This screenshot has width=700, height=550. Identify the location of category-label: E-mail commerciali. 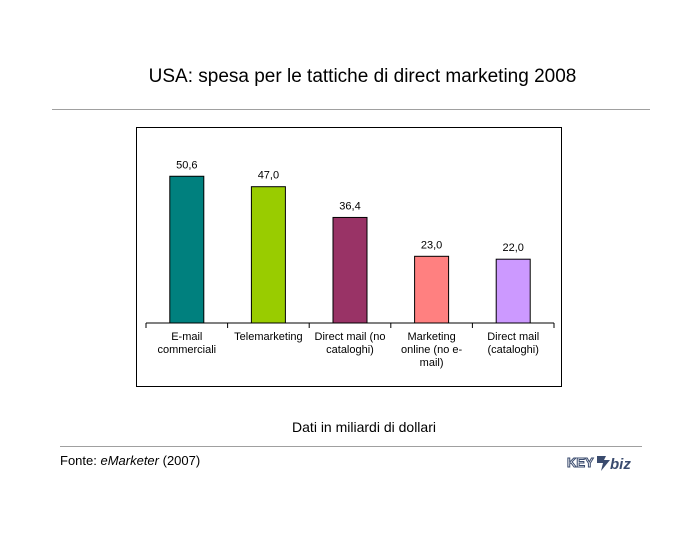
(186, 343).